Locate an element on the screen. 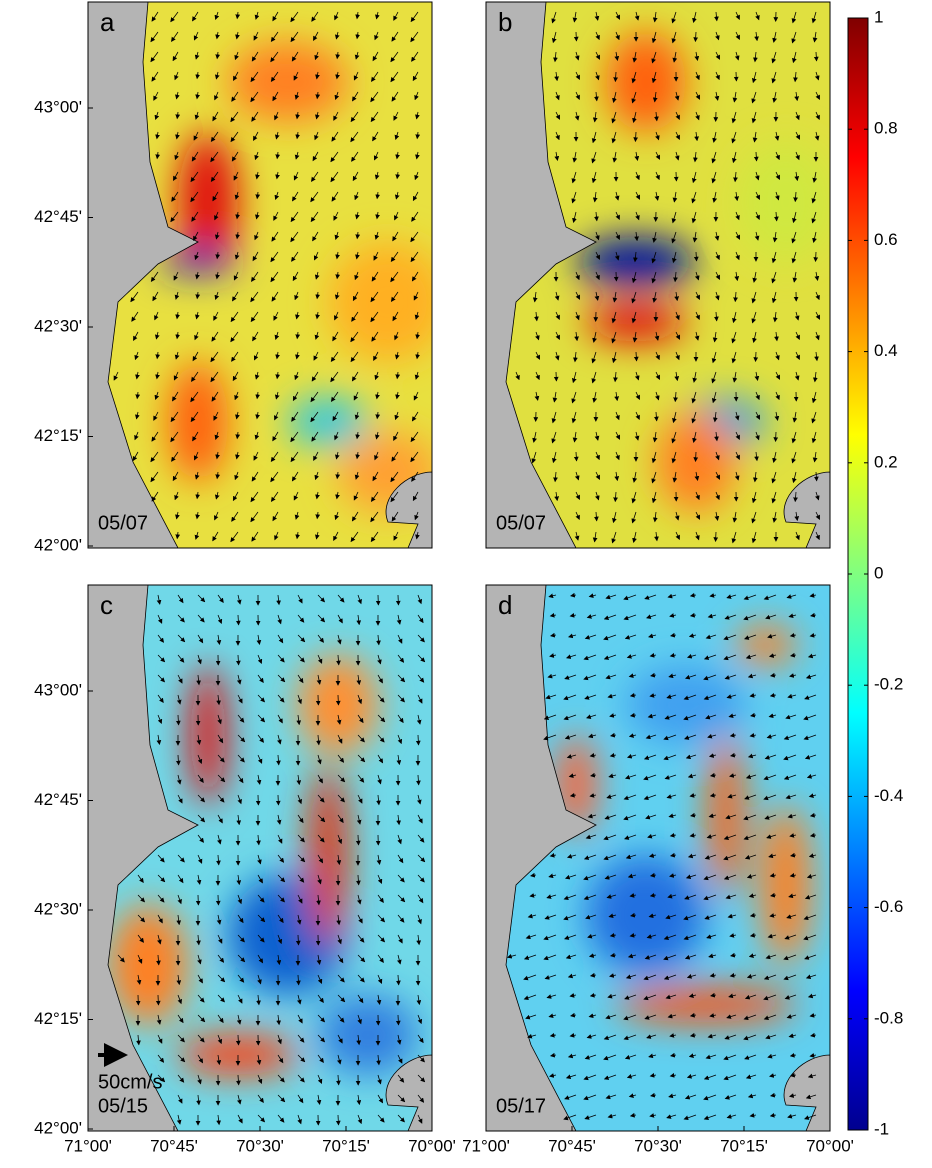 The image size is (932, 1168). colorbar-tick-label: -0.4 is located at coordinates (888, 795).